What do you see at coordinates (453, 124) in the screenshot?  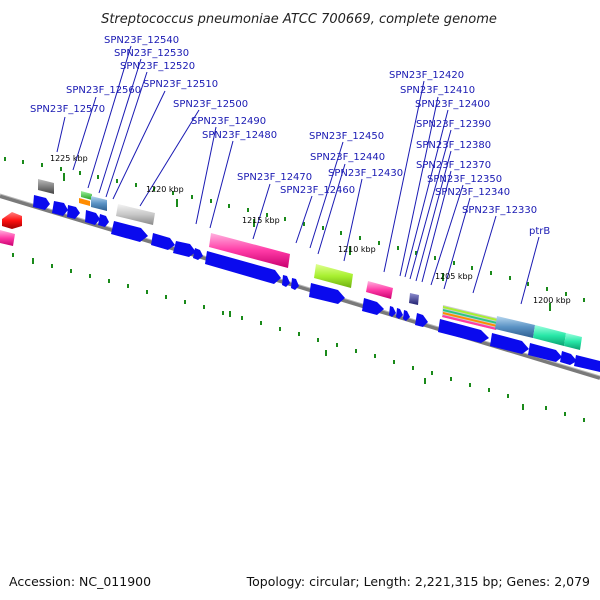 I see `gene-label: SPN23F_12390` at bounding box center [453, 124].